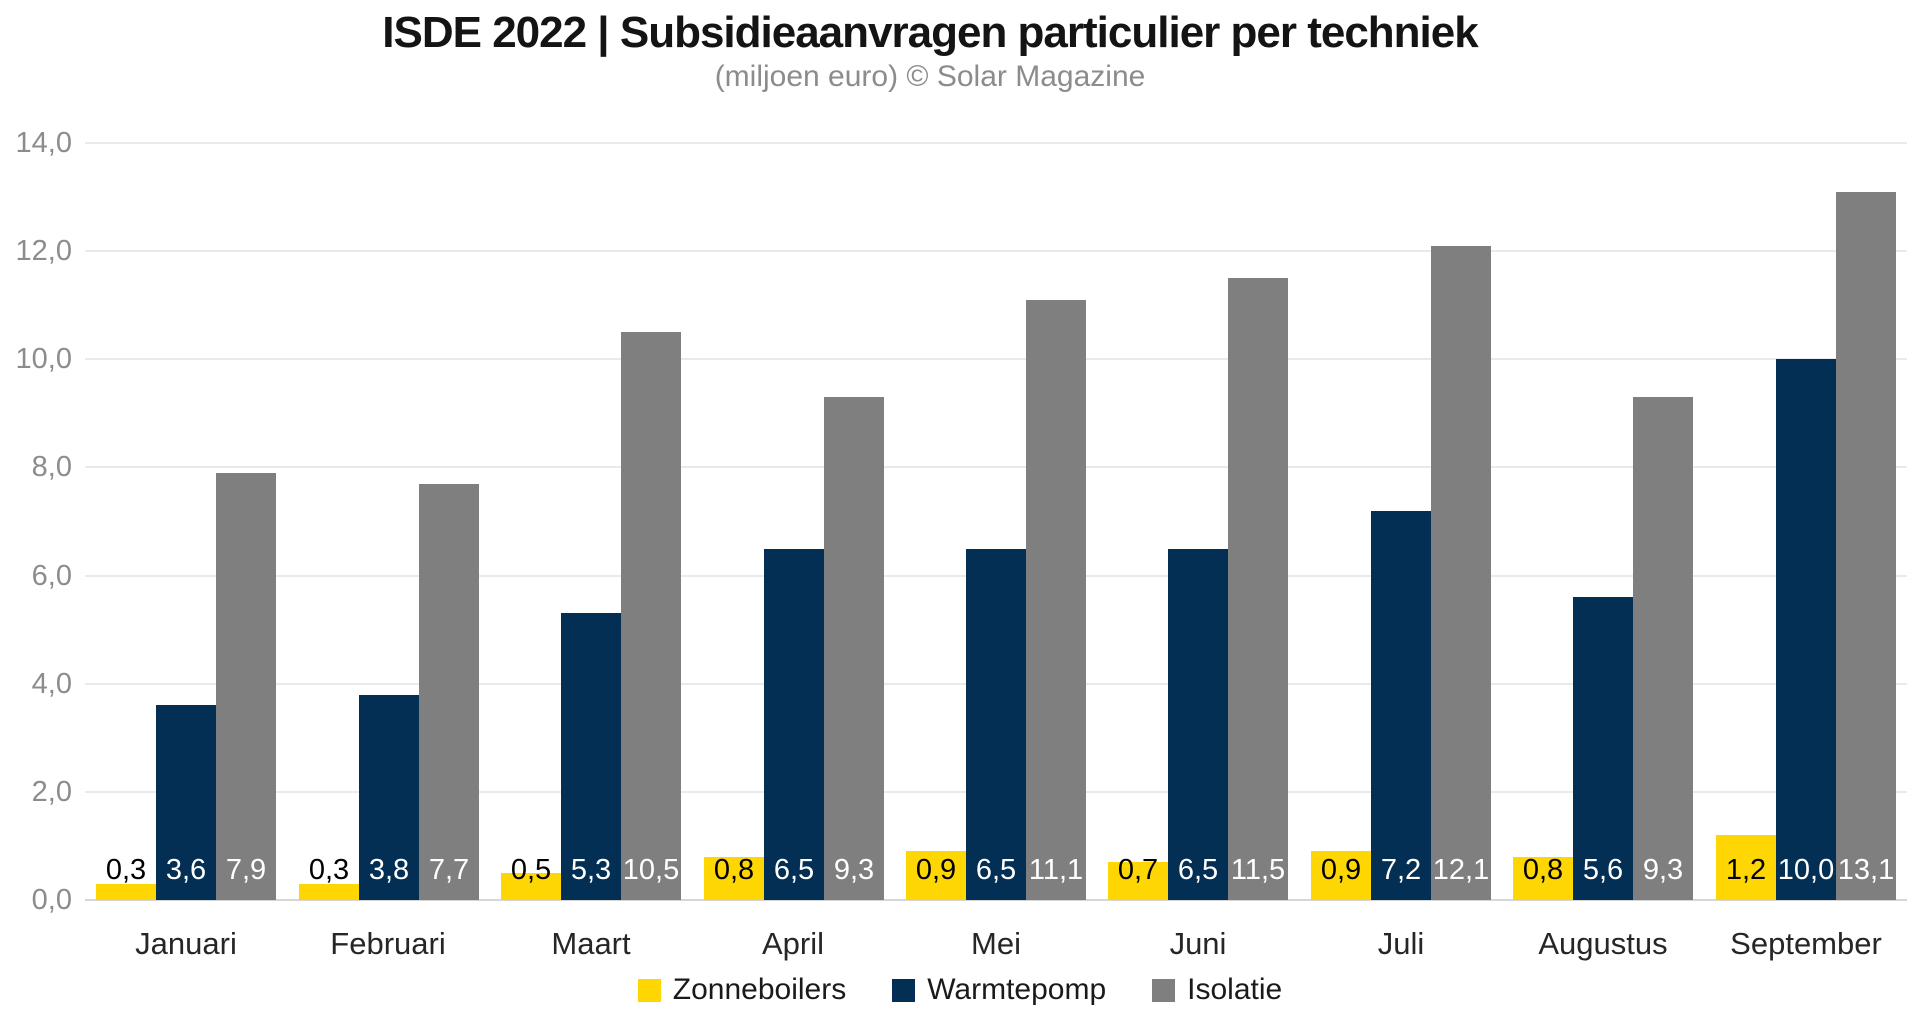  Describe the element at coordinates (649, 990) in the screenshot. I see `legend-swatch-zonneboilers` at that location.